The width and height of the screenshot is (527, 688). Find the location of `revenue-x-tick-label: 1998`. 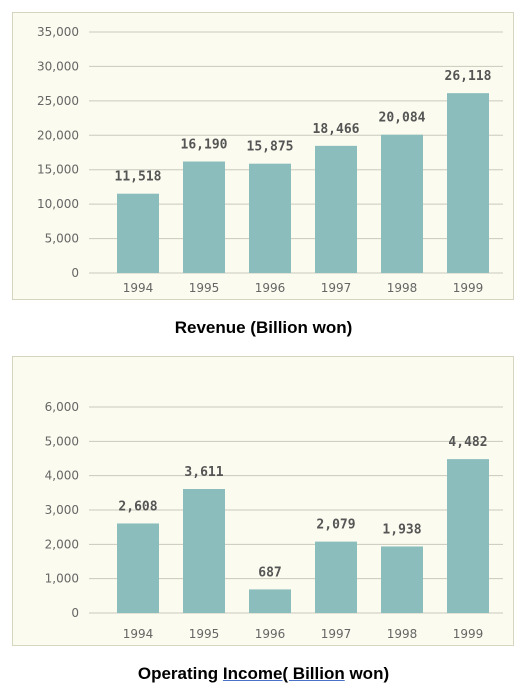

revenue-x-tick-label: 1998 is located at coordinates (402, 288).